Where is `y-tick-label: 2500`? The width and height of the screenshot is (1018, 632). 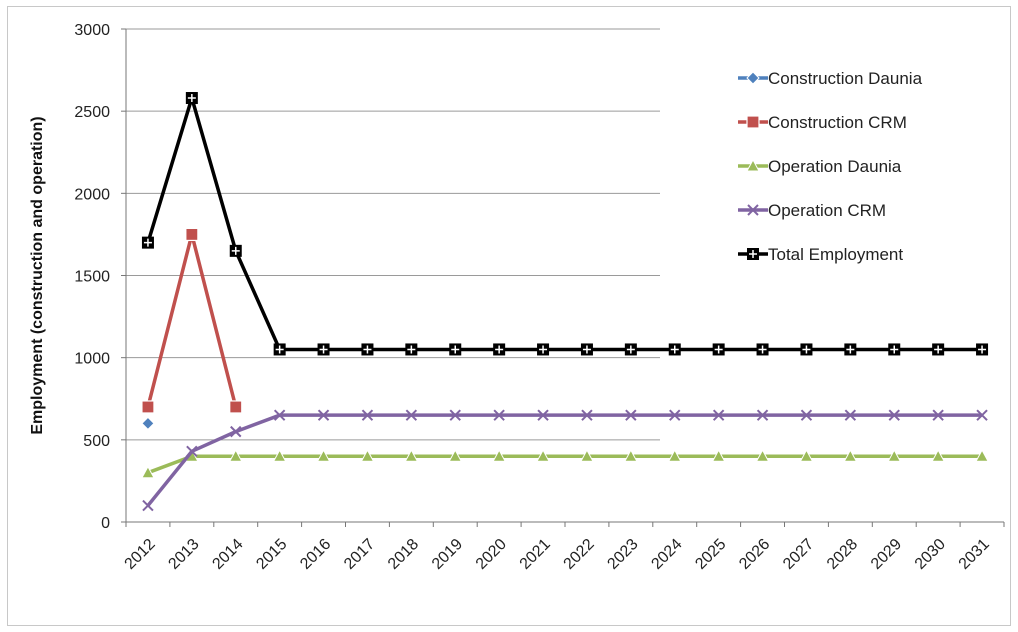 y-tick-label: 2500 is located at coordinates (92, 112).